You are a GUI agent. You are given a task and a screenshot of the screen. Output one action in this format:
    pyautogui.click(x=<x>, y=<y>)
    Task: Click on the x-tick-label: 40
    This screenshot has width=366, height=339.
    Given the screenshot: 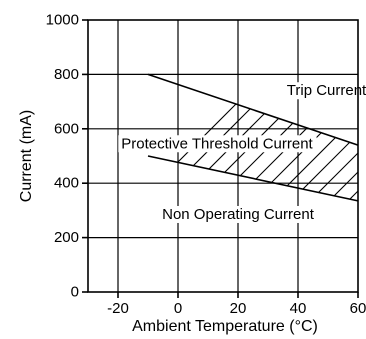 What is the action you would take?
    pyautogui.click(x=298, y=308)
    